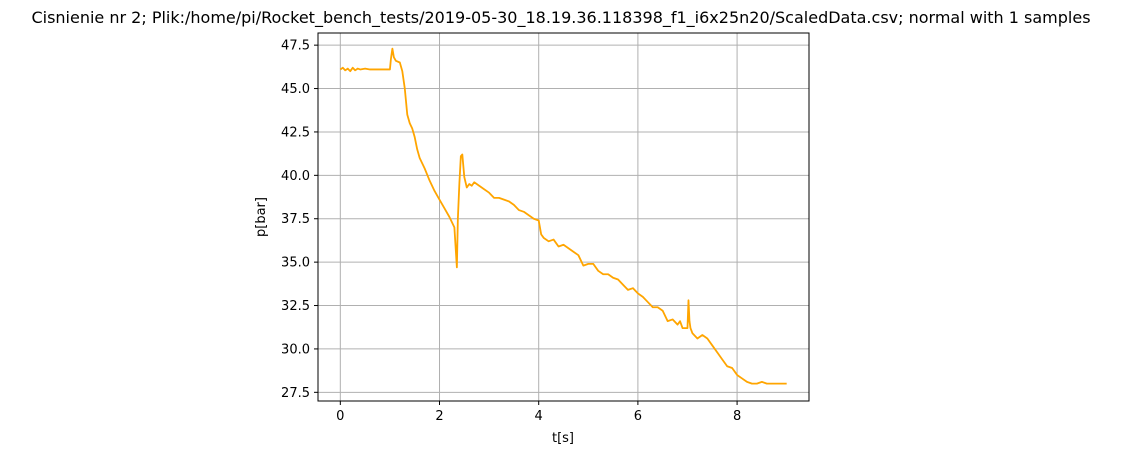  I want to click on y-tick-label: 45.0, so click(295, 89).